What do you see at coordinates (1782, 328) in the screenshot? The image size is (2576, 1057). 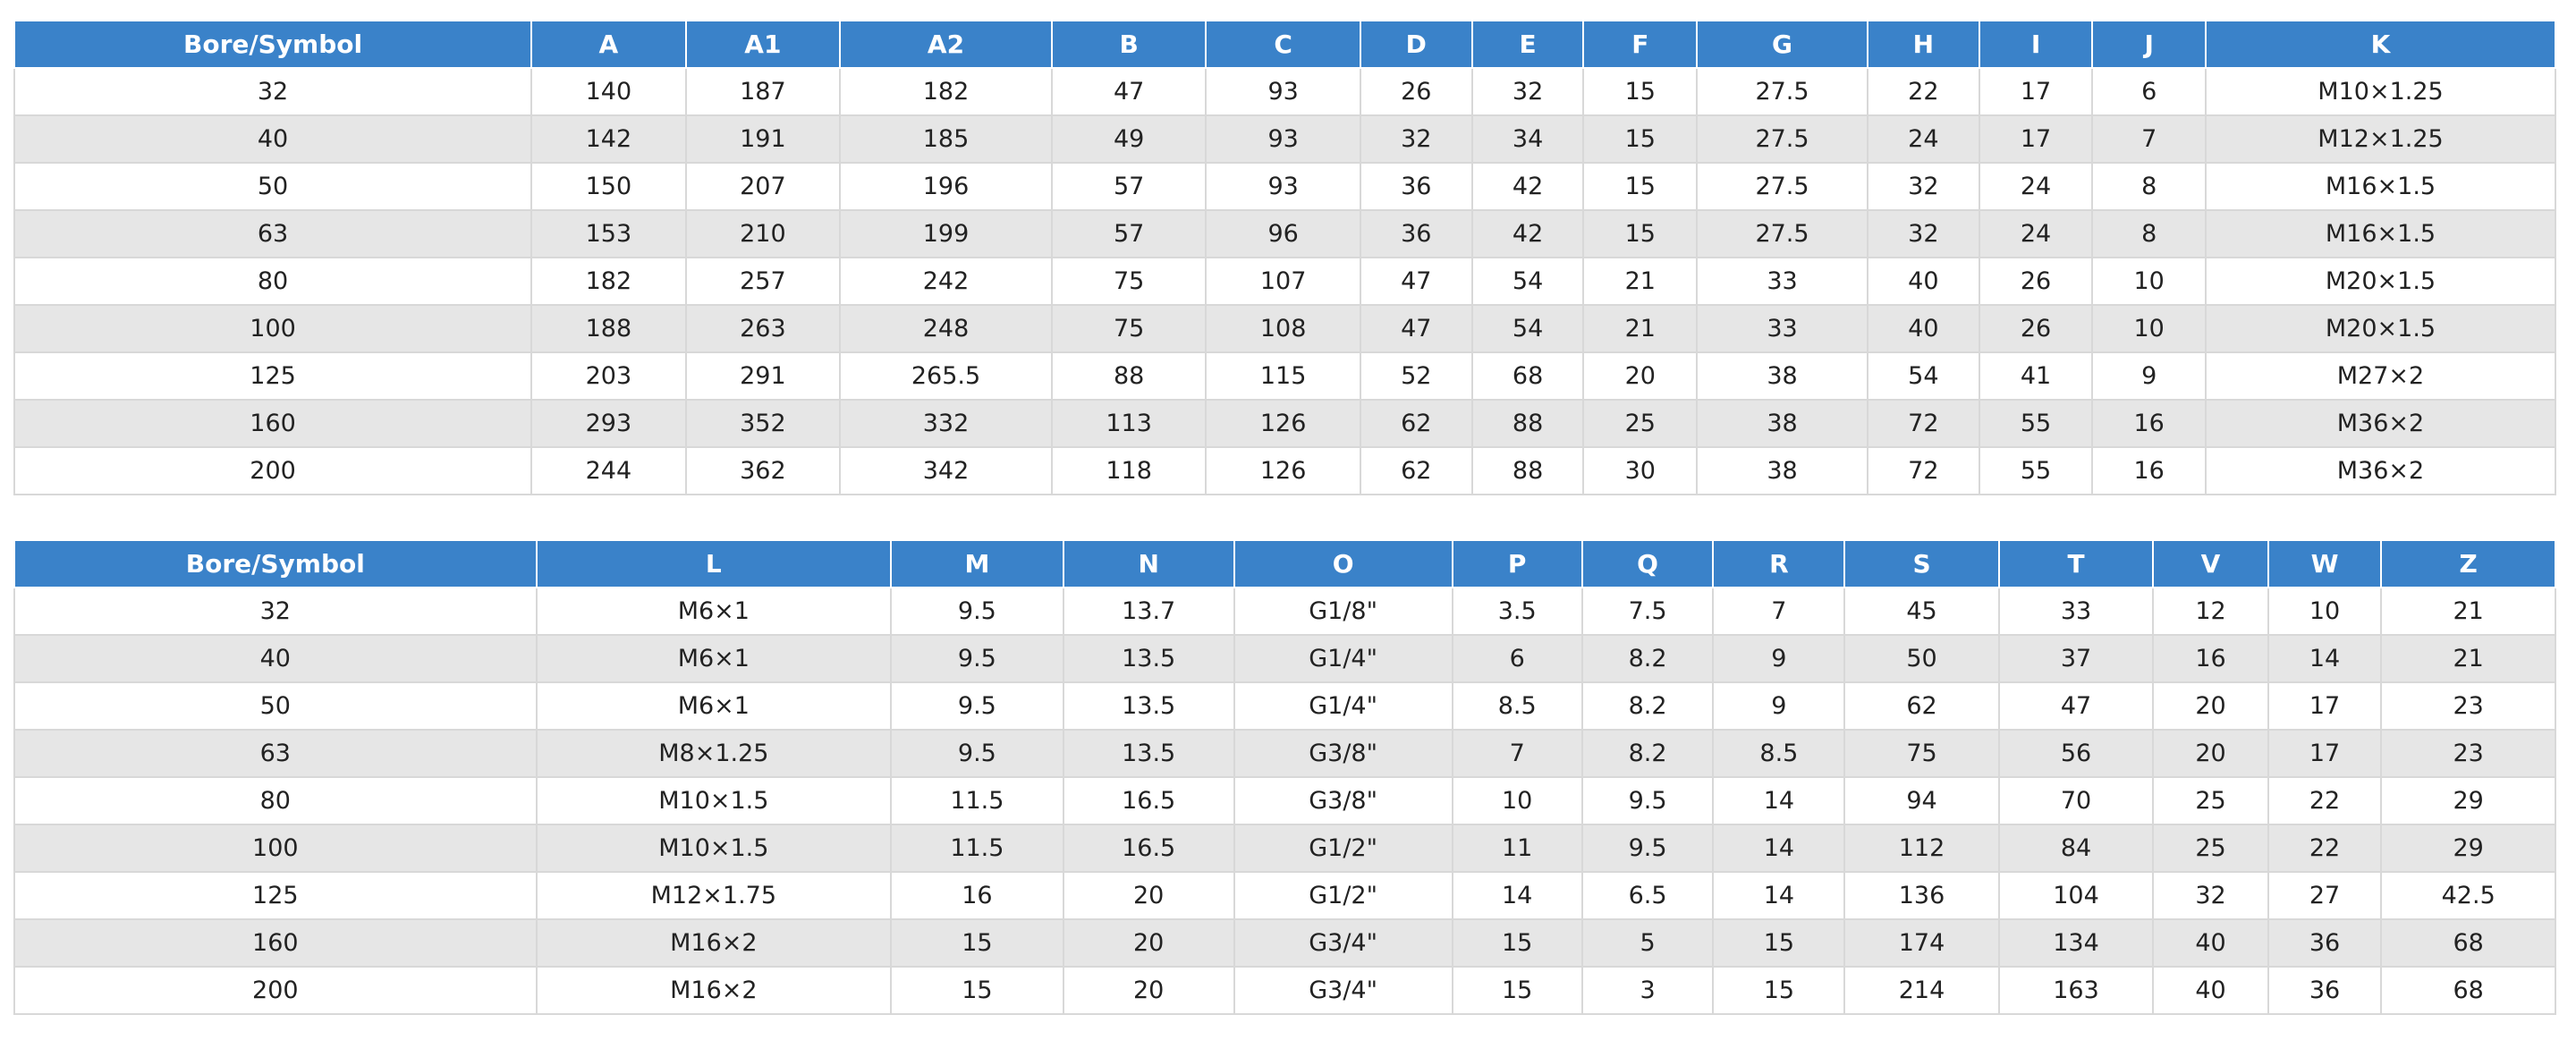 I see `table-cell: 33` at bounding box center [1782, 328].